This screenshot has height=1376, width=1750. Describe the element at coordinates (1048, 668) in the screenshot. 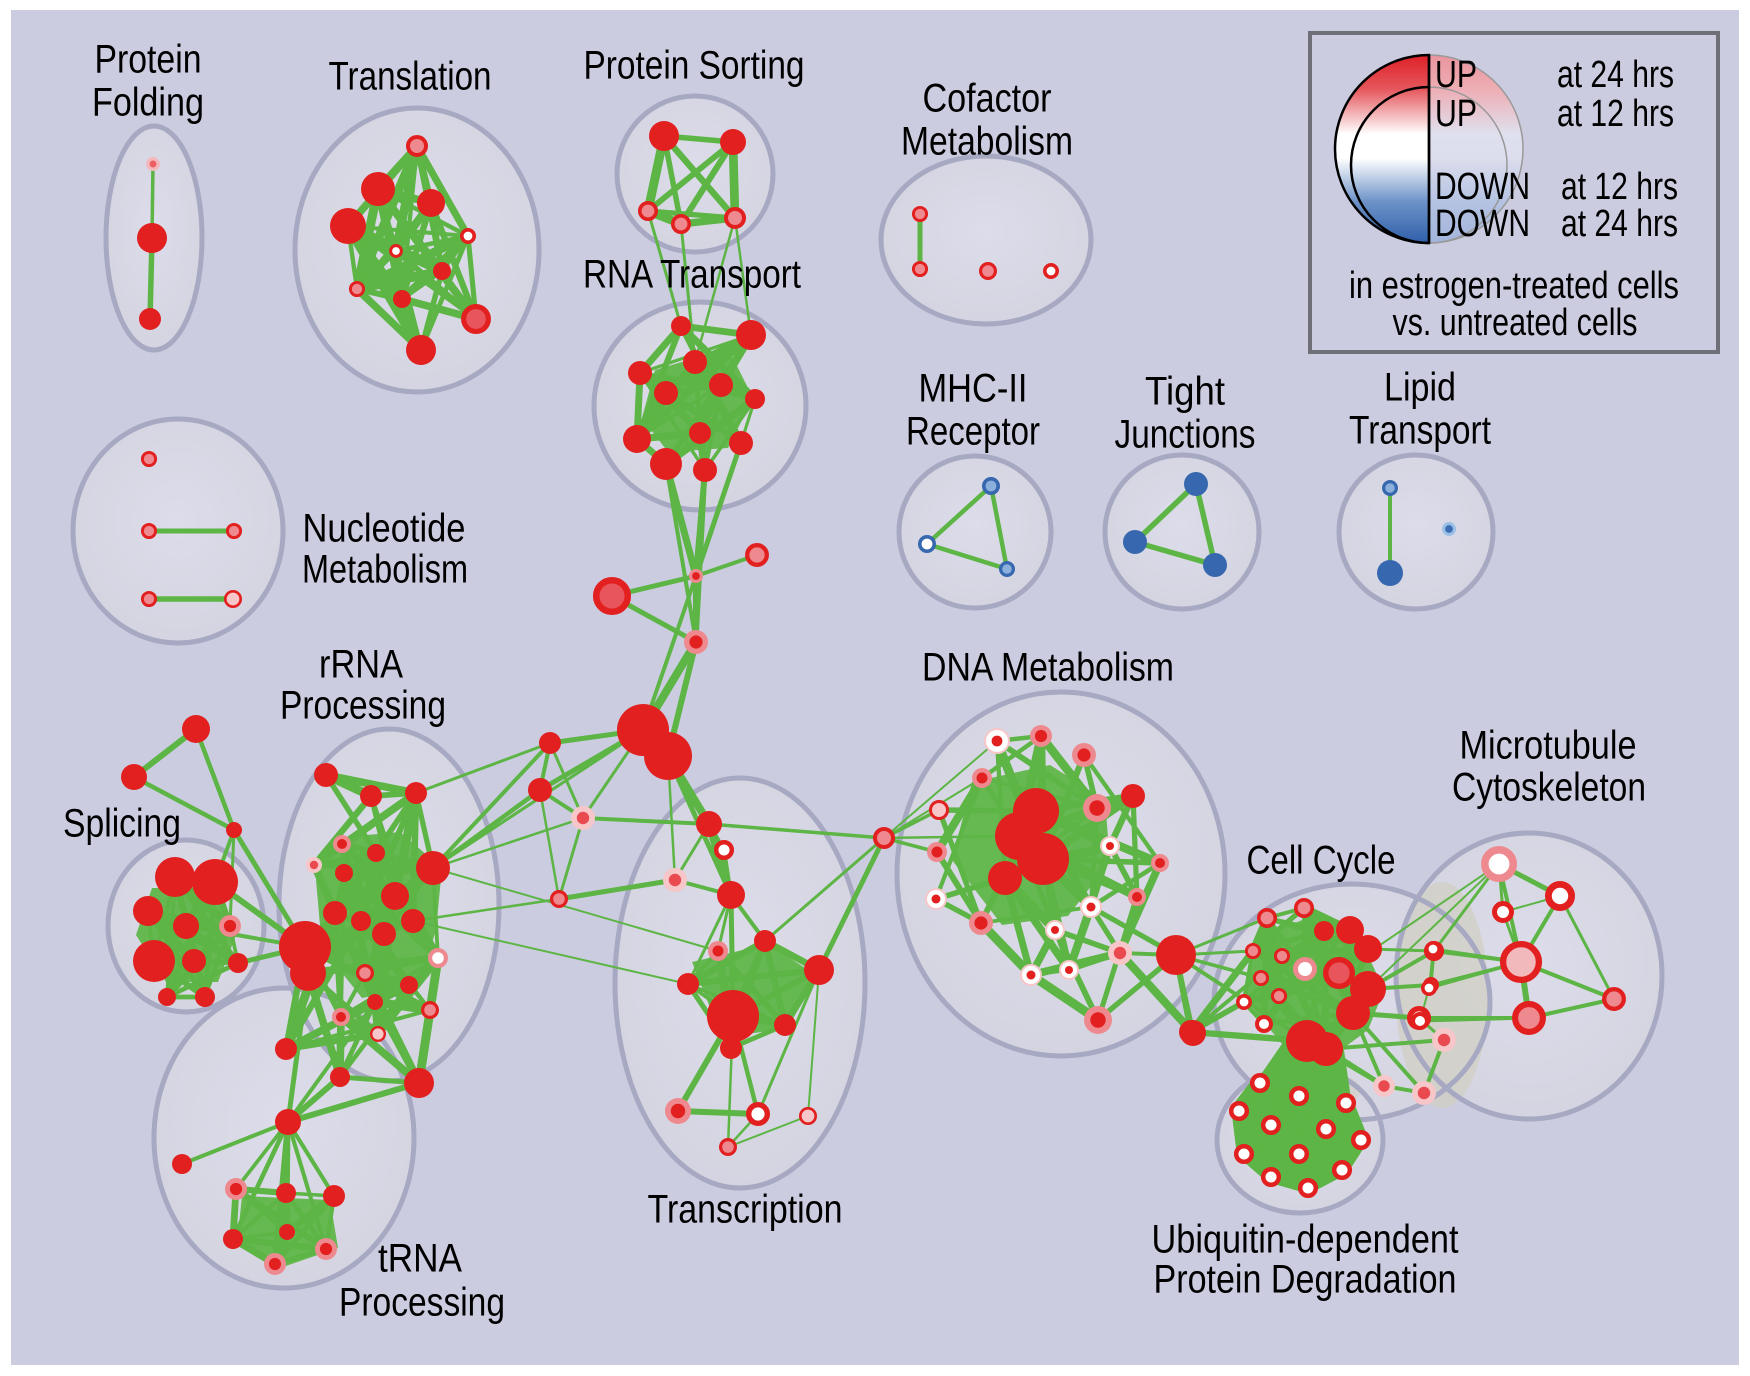

I see `svg-text: DNA Metabolism` at that location.